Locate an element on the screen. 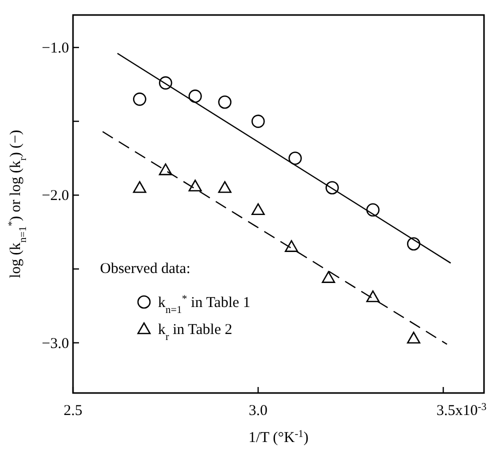 This screenshot has height=450, width=497. x-tick-label: 3.0 is located at coordinates (258, 411).